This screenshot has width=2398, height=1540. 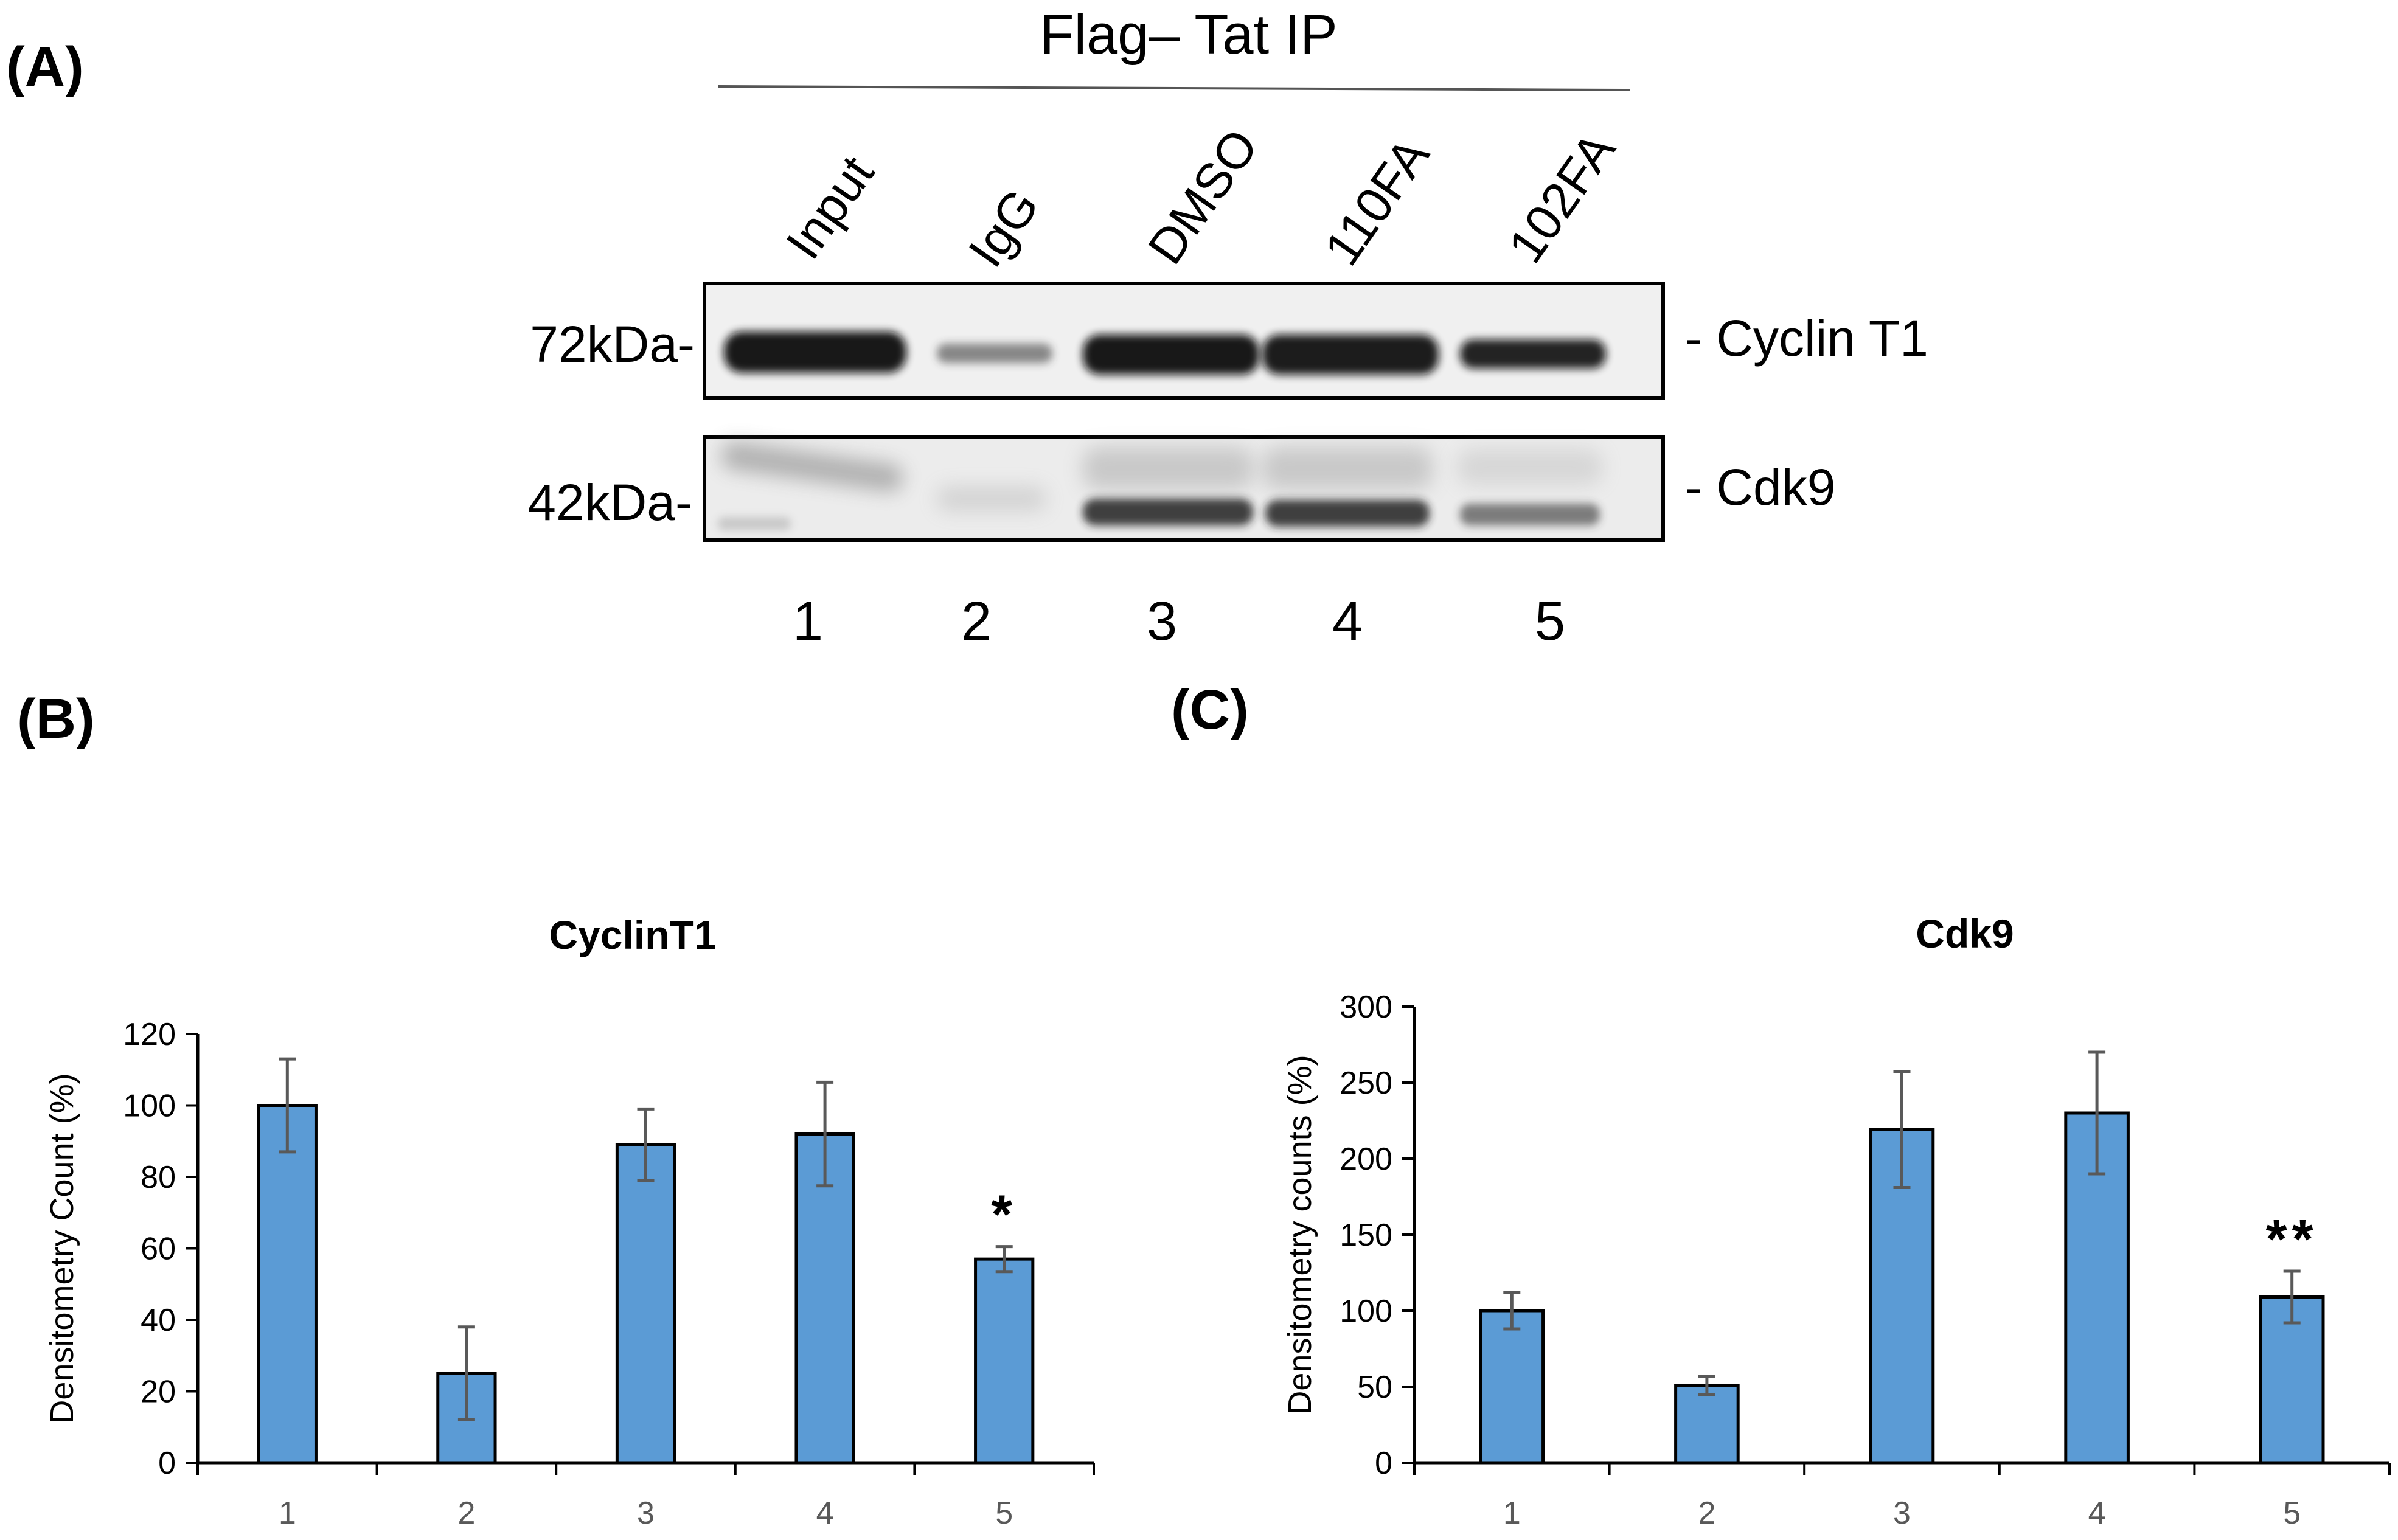 What do you see at coordinates (158, 1177) in the screenshot?
I see `y-tick-label: 80` at bounding box center [158, 1177].